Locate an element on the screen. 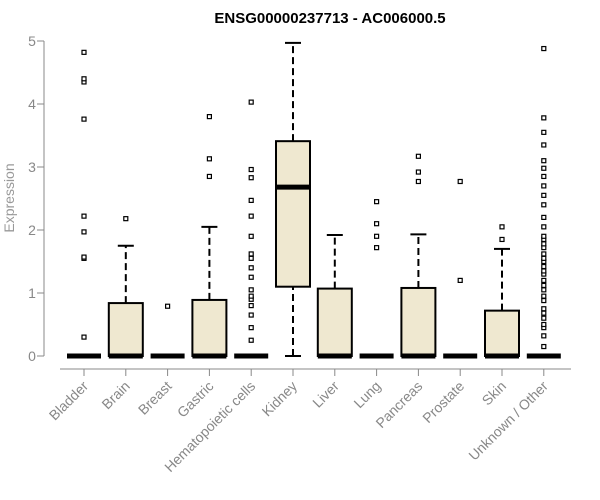  x-tick-label: Skin is located at coordinates (494, 393).